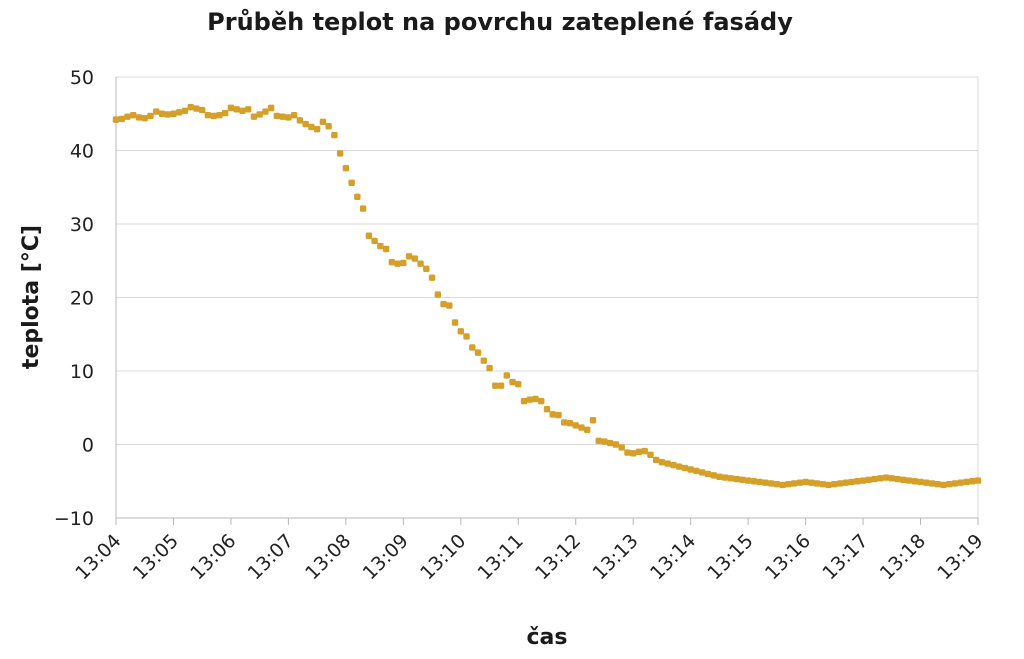 Image resolution: width=1024 pixels, height=659 pixels. What do you see at coordinates (82, 78) in the screenshot?
I see `y-tick-label: 50` at bounding box center [82, 78].